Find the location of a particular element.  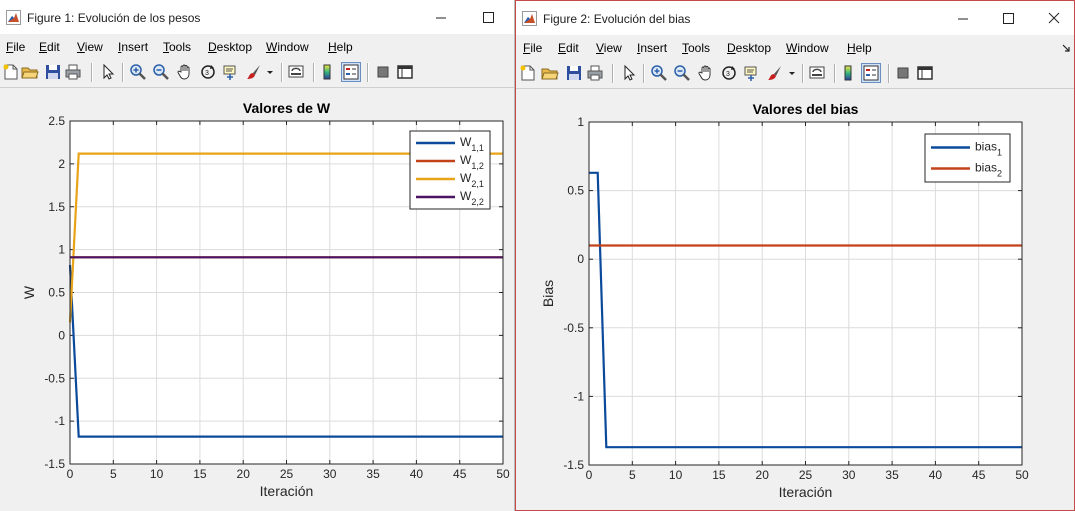

y-tick-label: -1.5 is located at coordinates (54, 464).